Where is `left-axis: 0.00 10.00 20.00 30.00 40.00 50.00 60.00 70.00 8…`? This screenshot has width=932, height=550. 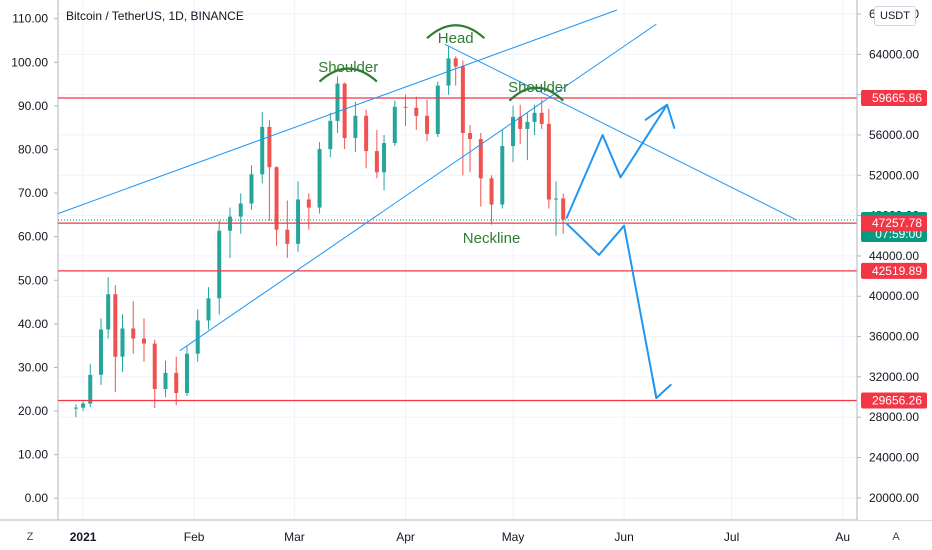 left-axis: 0.00 10.00 20.00 30.00 40.00 50.00 60.00 70.00 8… is located at coordinates (34, 258).